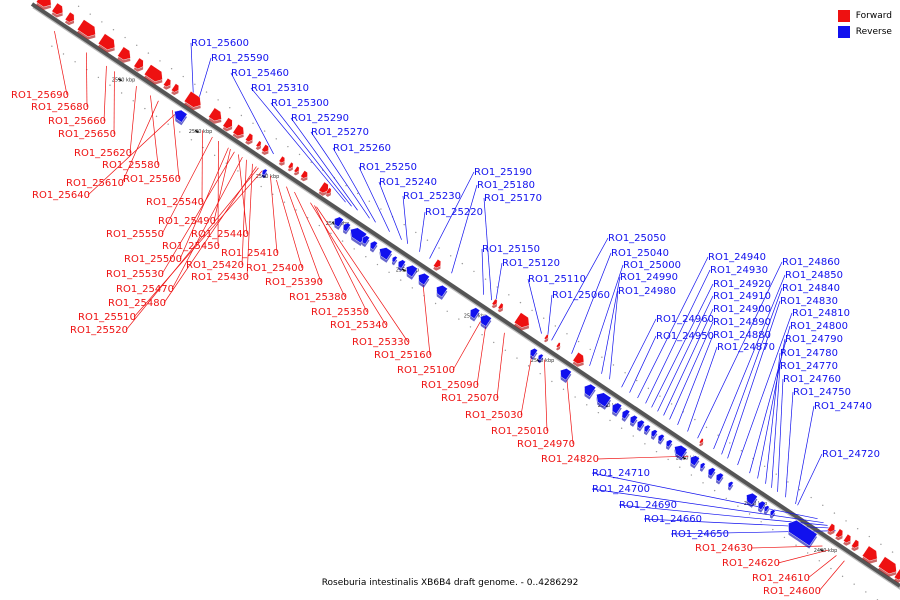  I want to click on gene-label: RO1_24600, so click(792, 591).